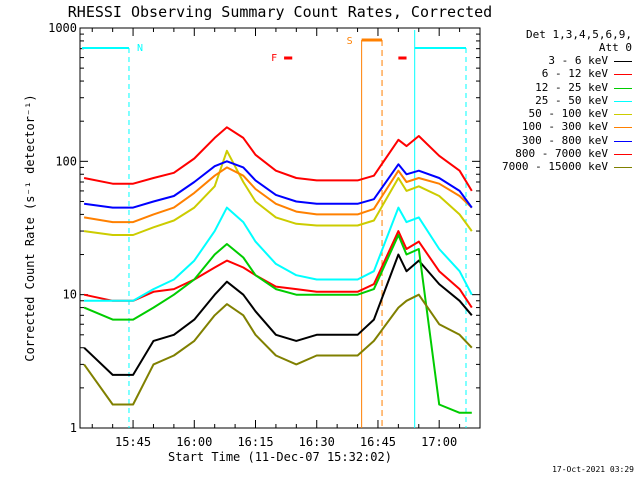 Image resolution: width=640 pixels, height=480 pixels. Describe the element at coordinates (578, 60) in the screenshot. I see `legend-label: 3 - 6 keV` at that location.